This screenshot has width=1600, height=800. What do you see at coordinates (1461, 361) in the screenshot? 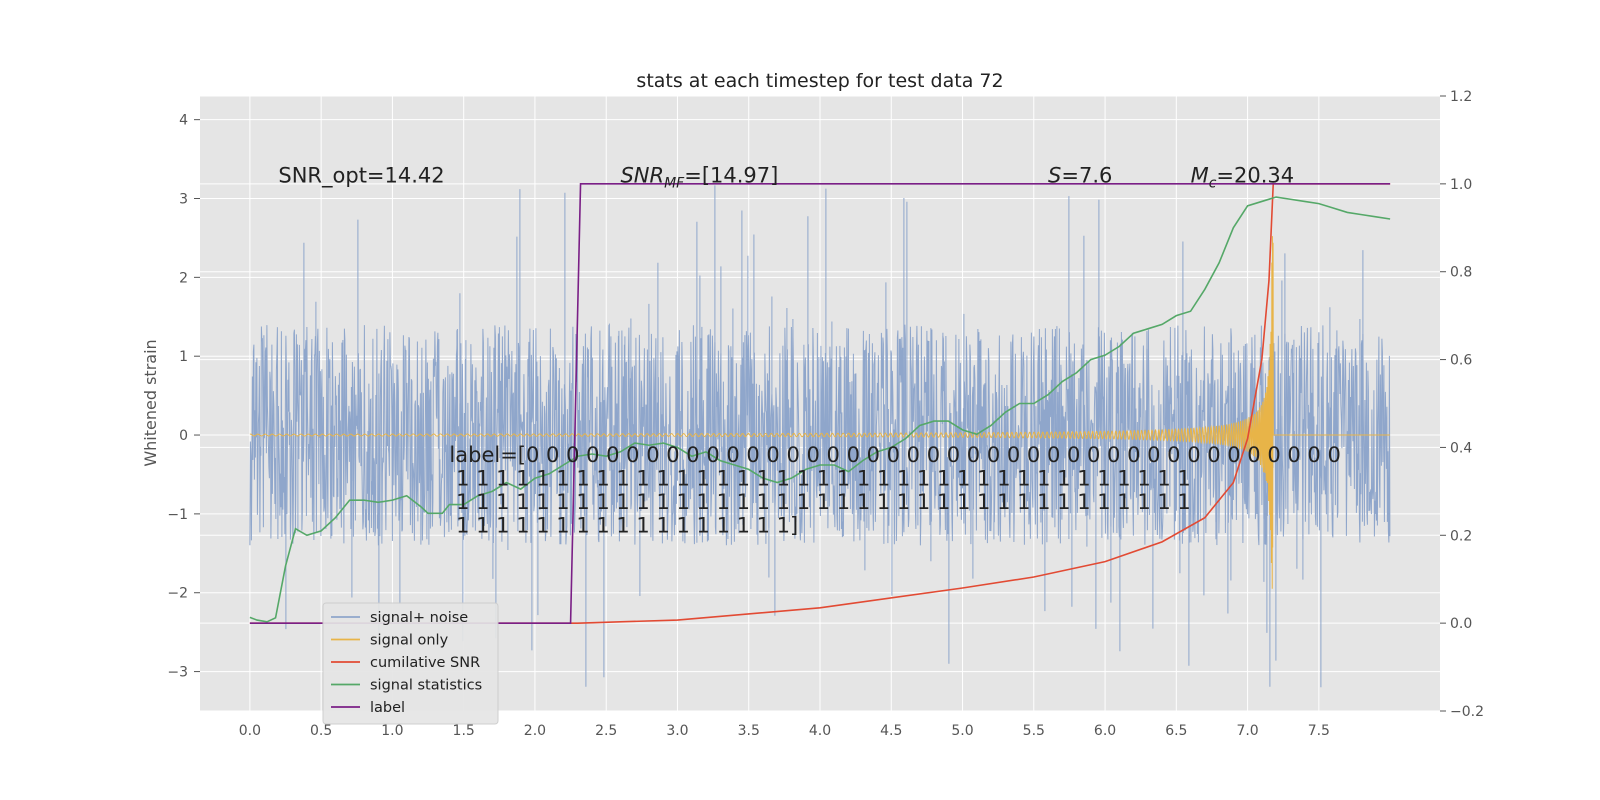
I see `y2-tick-label: 0.6` at bounding box center [1461, 361].